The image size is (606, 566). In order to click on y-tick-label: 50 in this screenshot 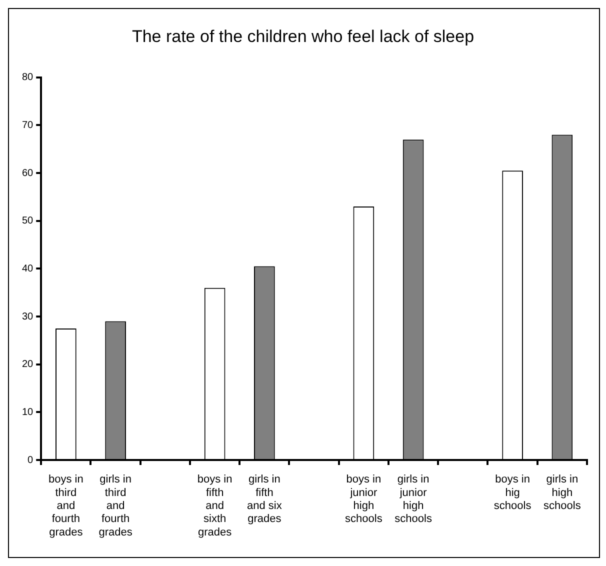, I will do `click(28, 221)`.